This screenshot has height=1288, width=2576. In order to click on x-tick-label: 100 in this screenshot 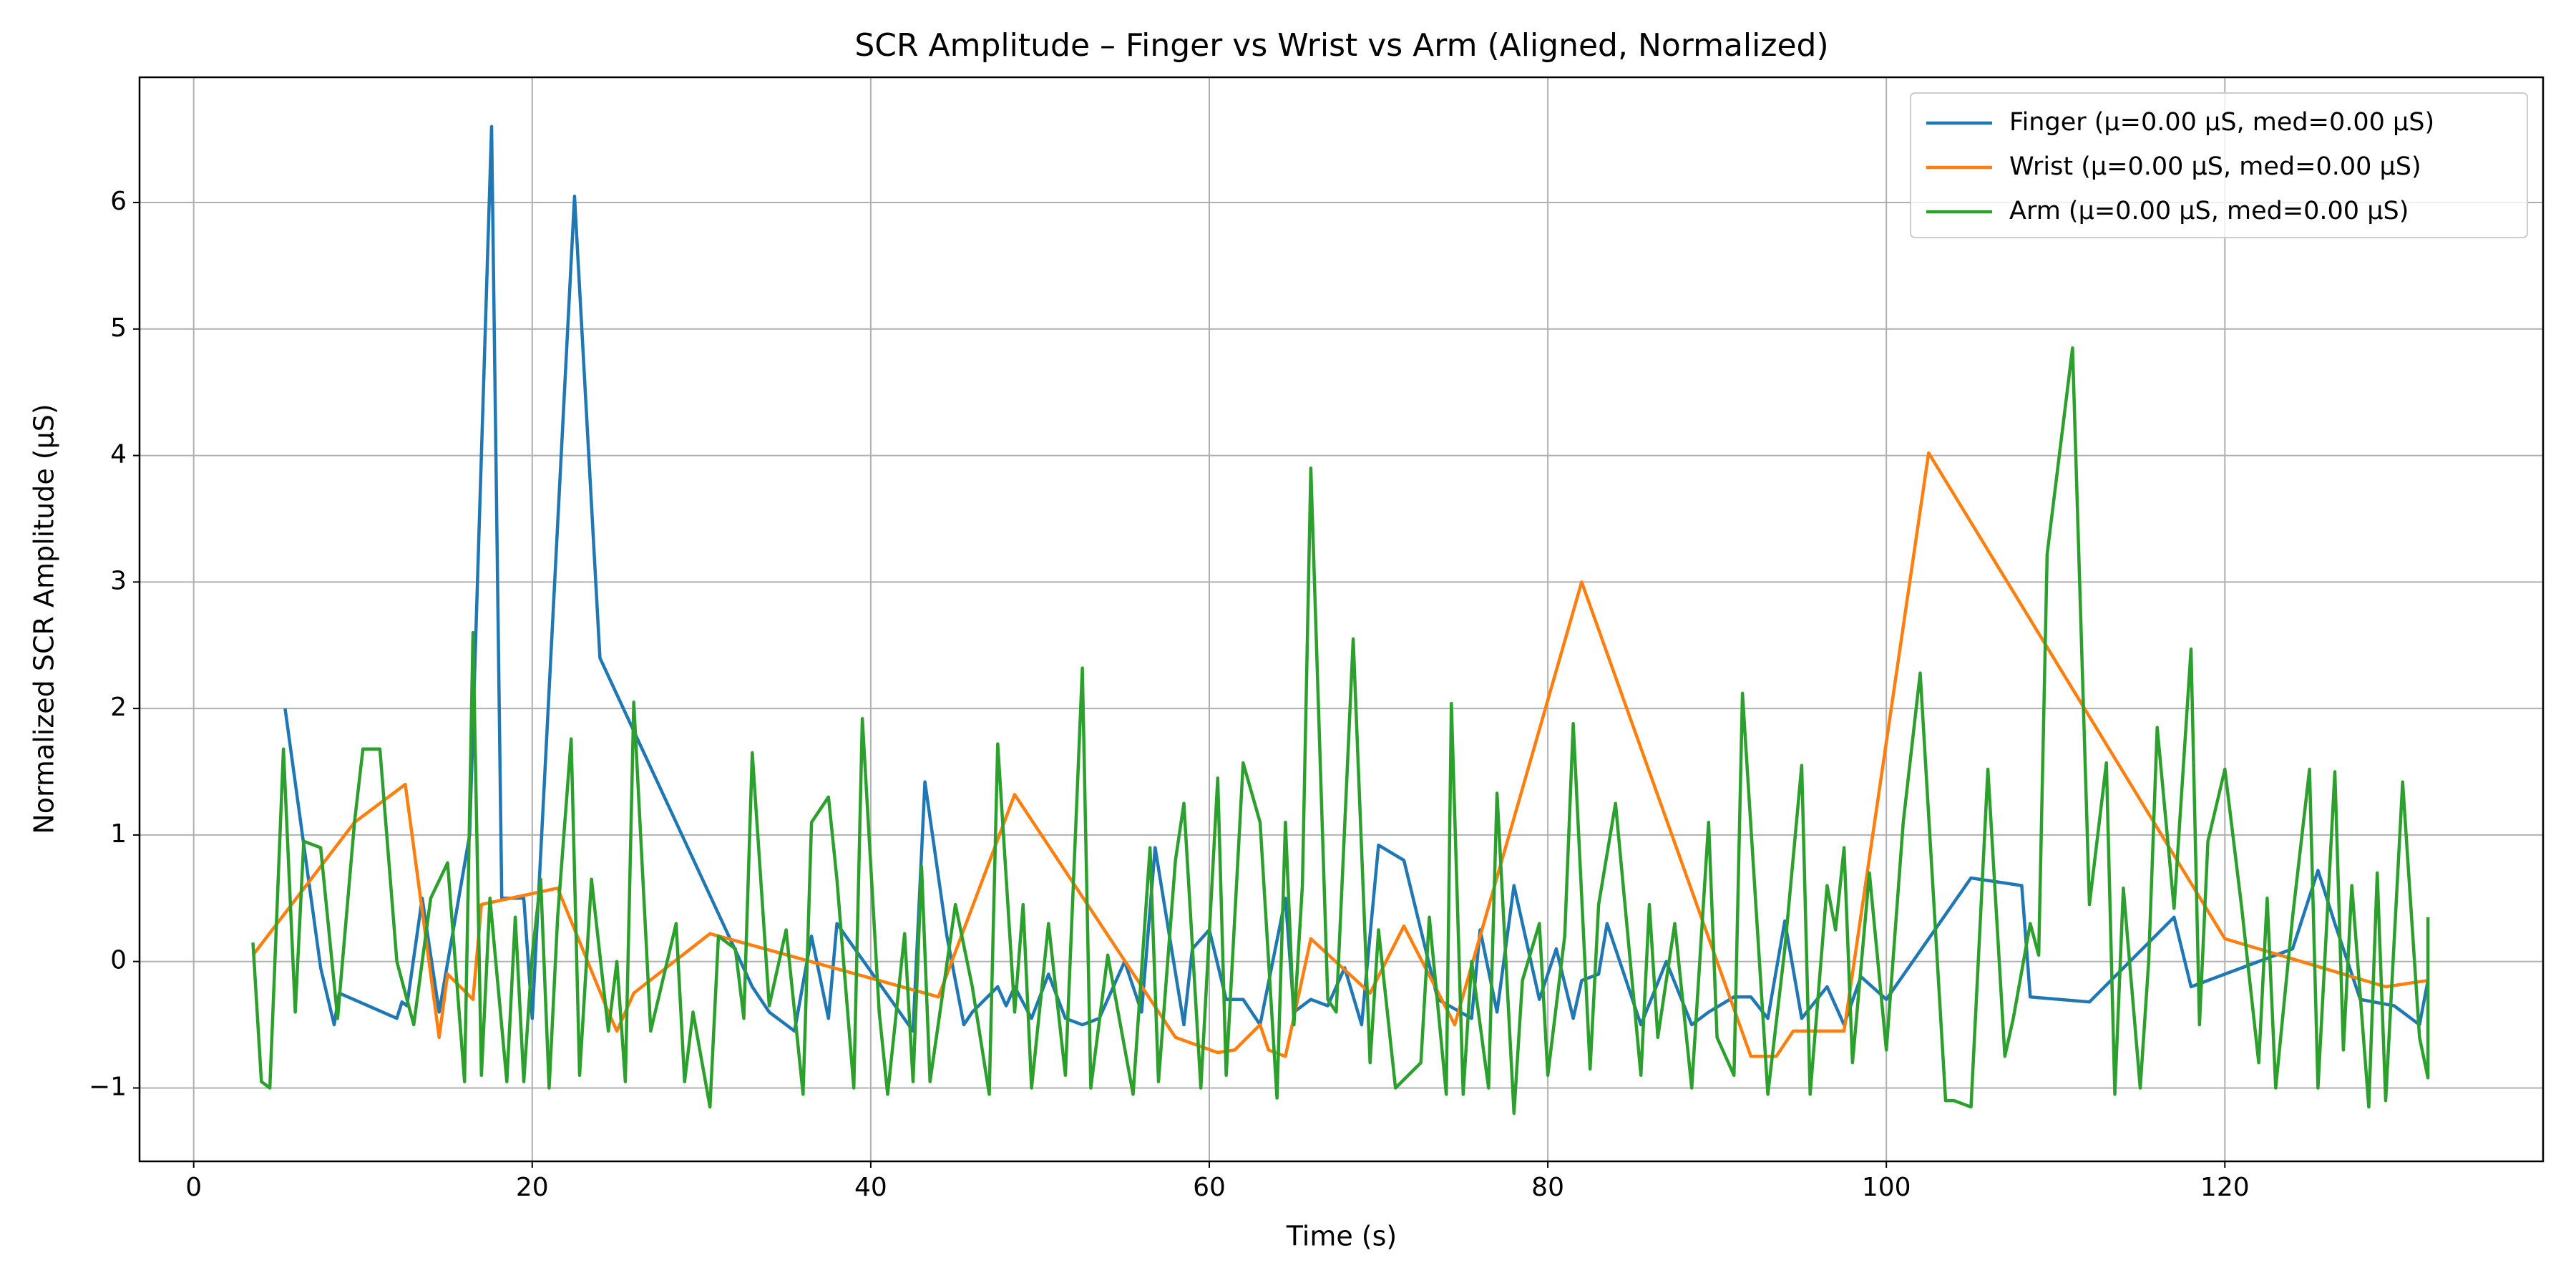, I will do `click(1886, 1187)`.